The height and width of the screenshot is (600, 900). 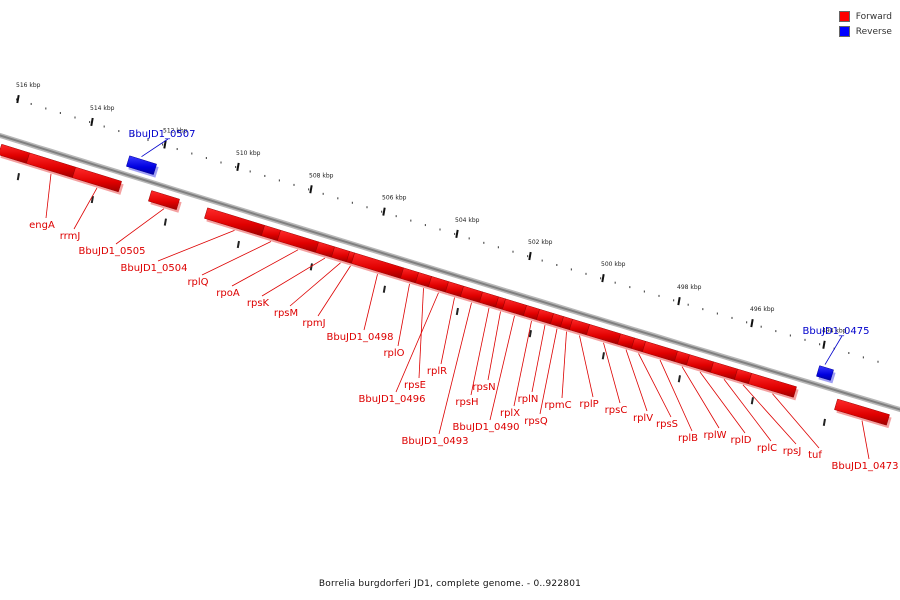 What do you see at coordinates (767, 448) in the screenshot?
I see `gene-label: rplC` at bounding box center [767, 448].